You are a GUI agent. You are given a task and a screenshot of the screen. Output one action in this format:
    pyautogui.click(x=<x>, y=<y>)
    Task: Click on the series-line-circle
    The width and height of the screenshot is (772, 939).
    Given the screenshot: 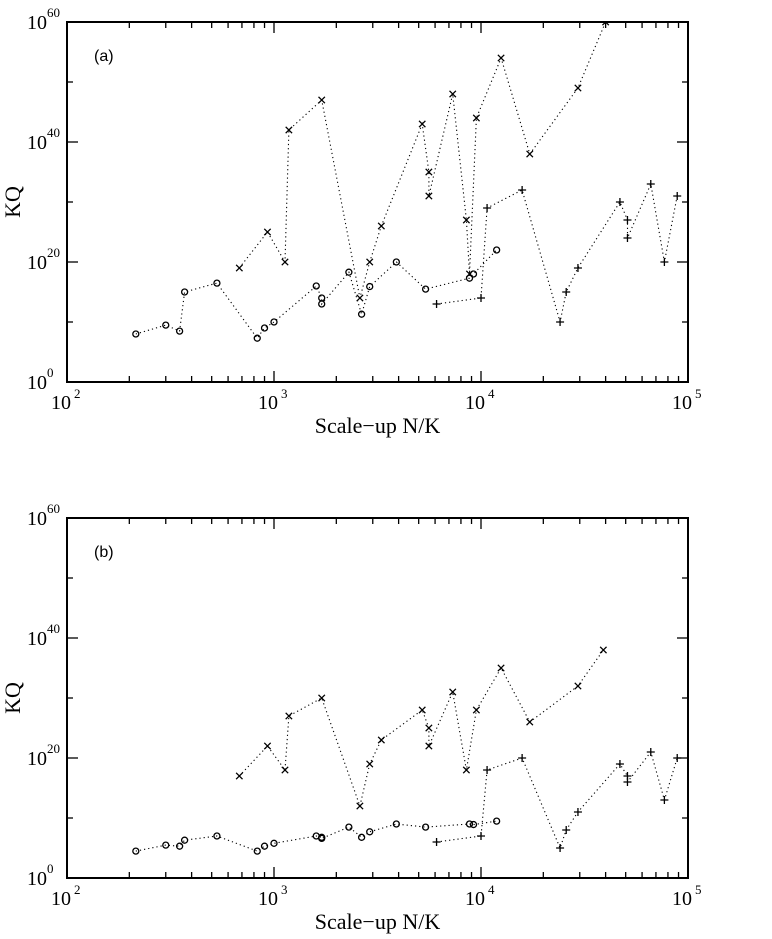 What is the action you would take?
    pyautogui.click(x=316, y=836)
    